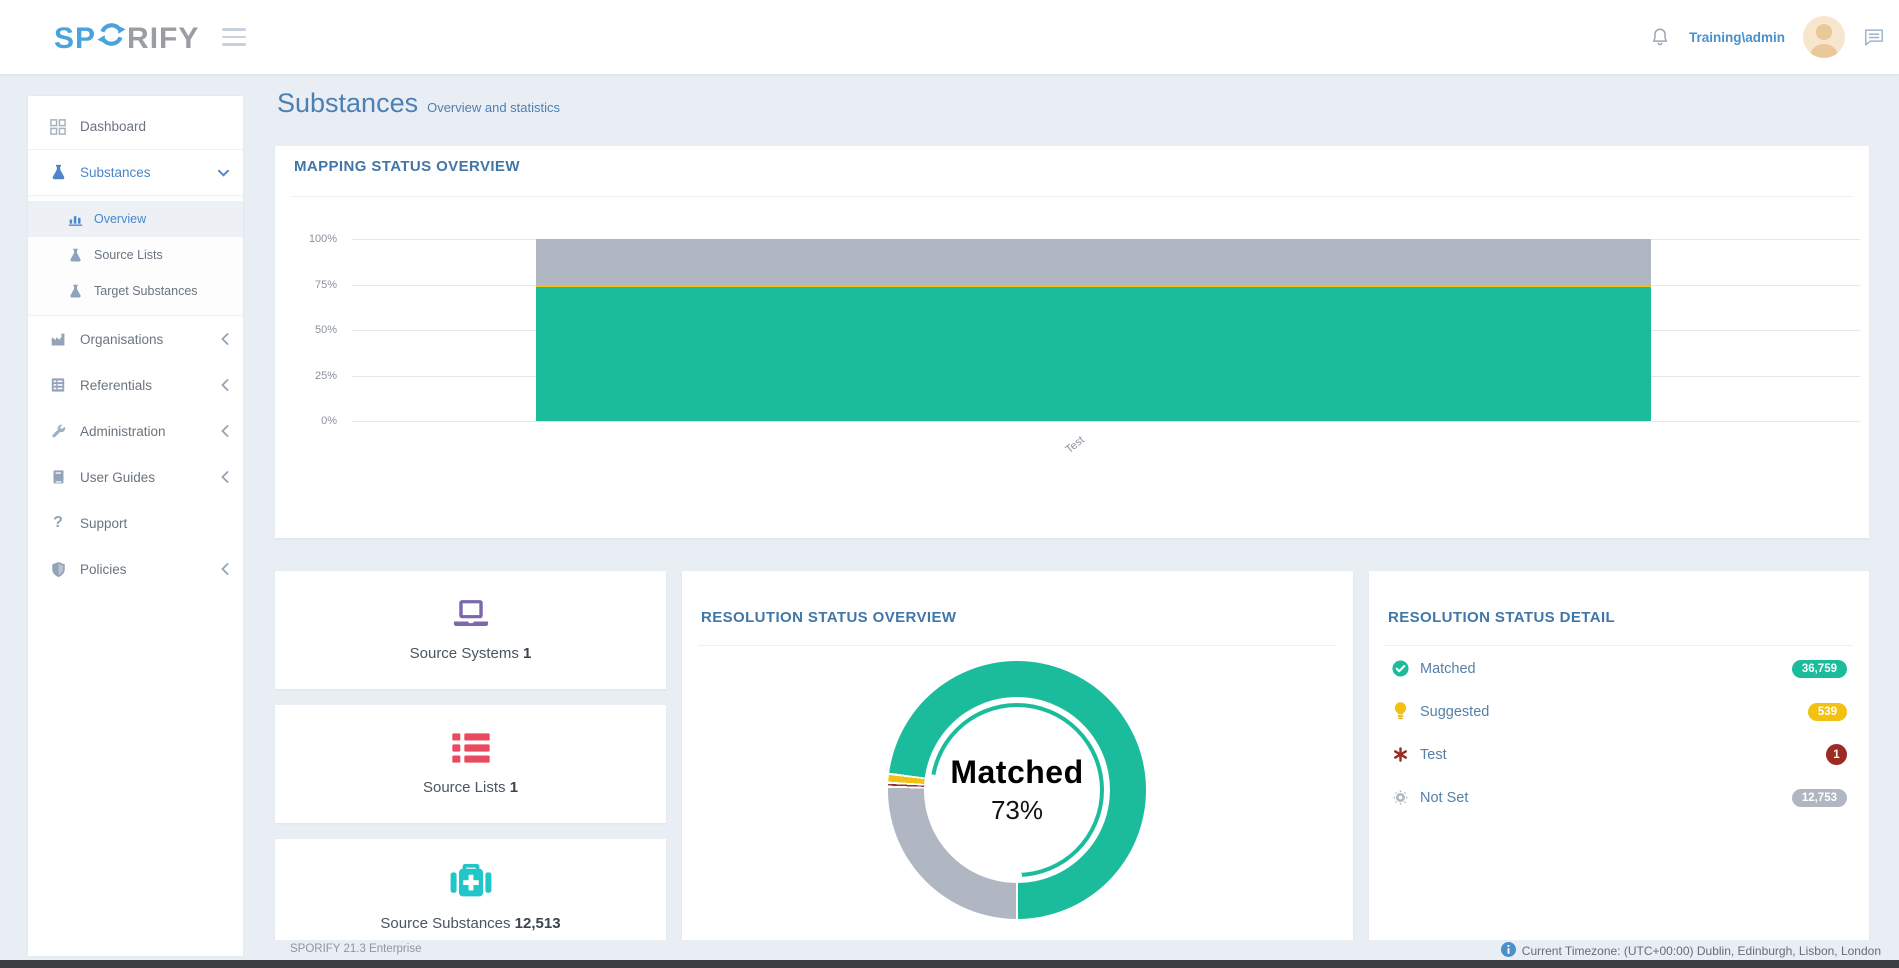  Describe the element at coordinates (163, 38) in the screenshot. I see `logo-text-rest: RIFY` at that location.